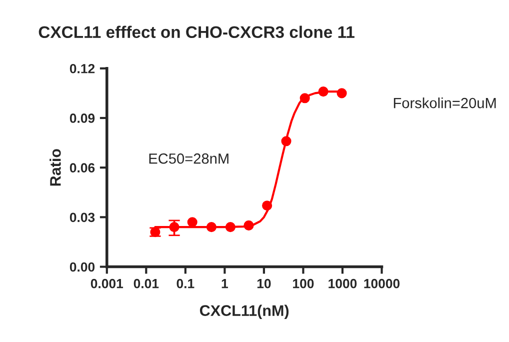 The height and width of the screenshot is (342, 509). Describe the element at coordinates (107, 283) in the screenshot. I see `x-tick-label: 0.001` at that location.